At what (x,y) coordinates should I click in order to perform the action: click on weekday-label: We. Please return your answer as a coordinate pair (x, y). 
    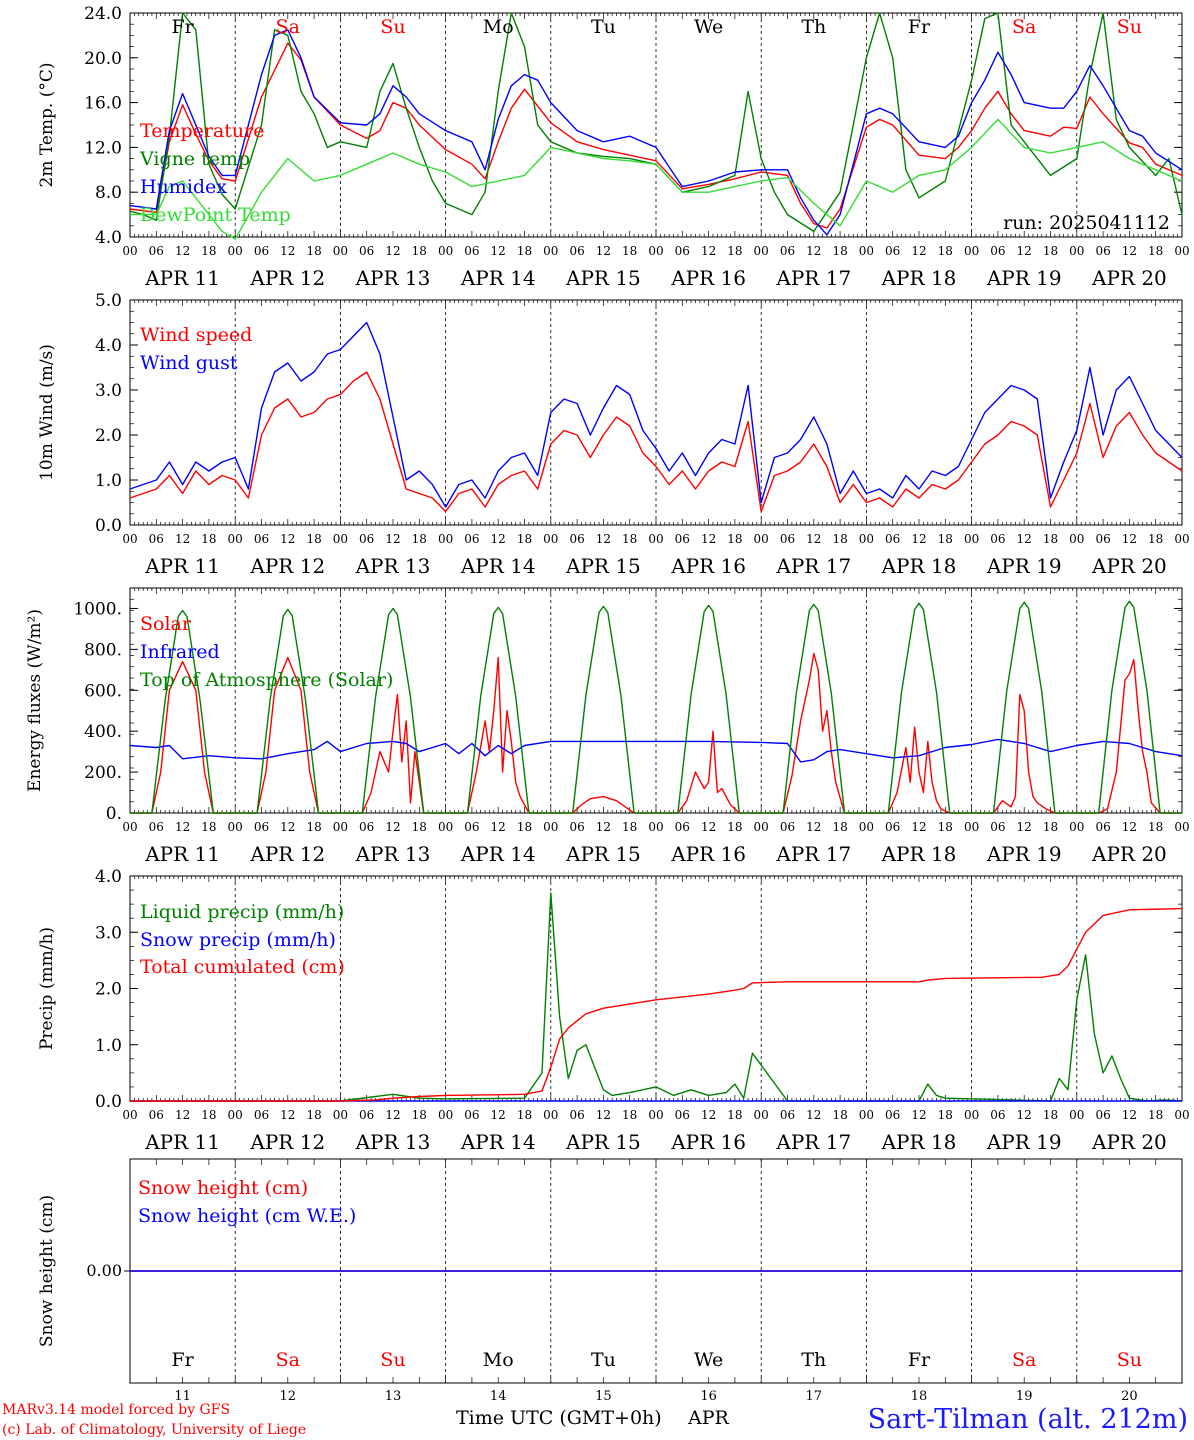
    Looking at the image, I should click on (708, 27).